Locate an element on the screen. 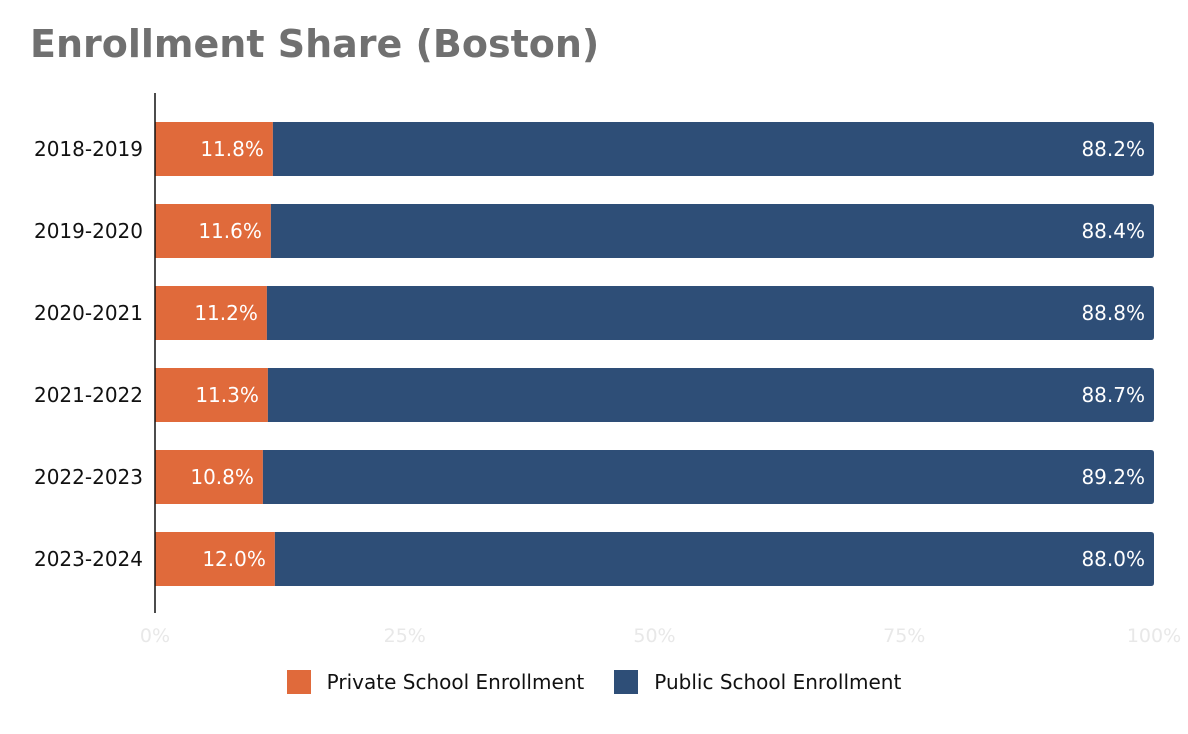 This screenshot has height=734, width=1188. data-label-public: 88.0% is located at coordinates (1113, 559).